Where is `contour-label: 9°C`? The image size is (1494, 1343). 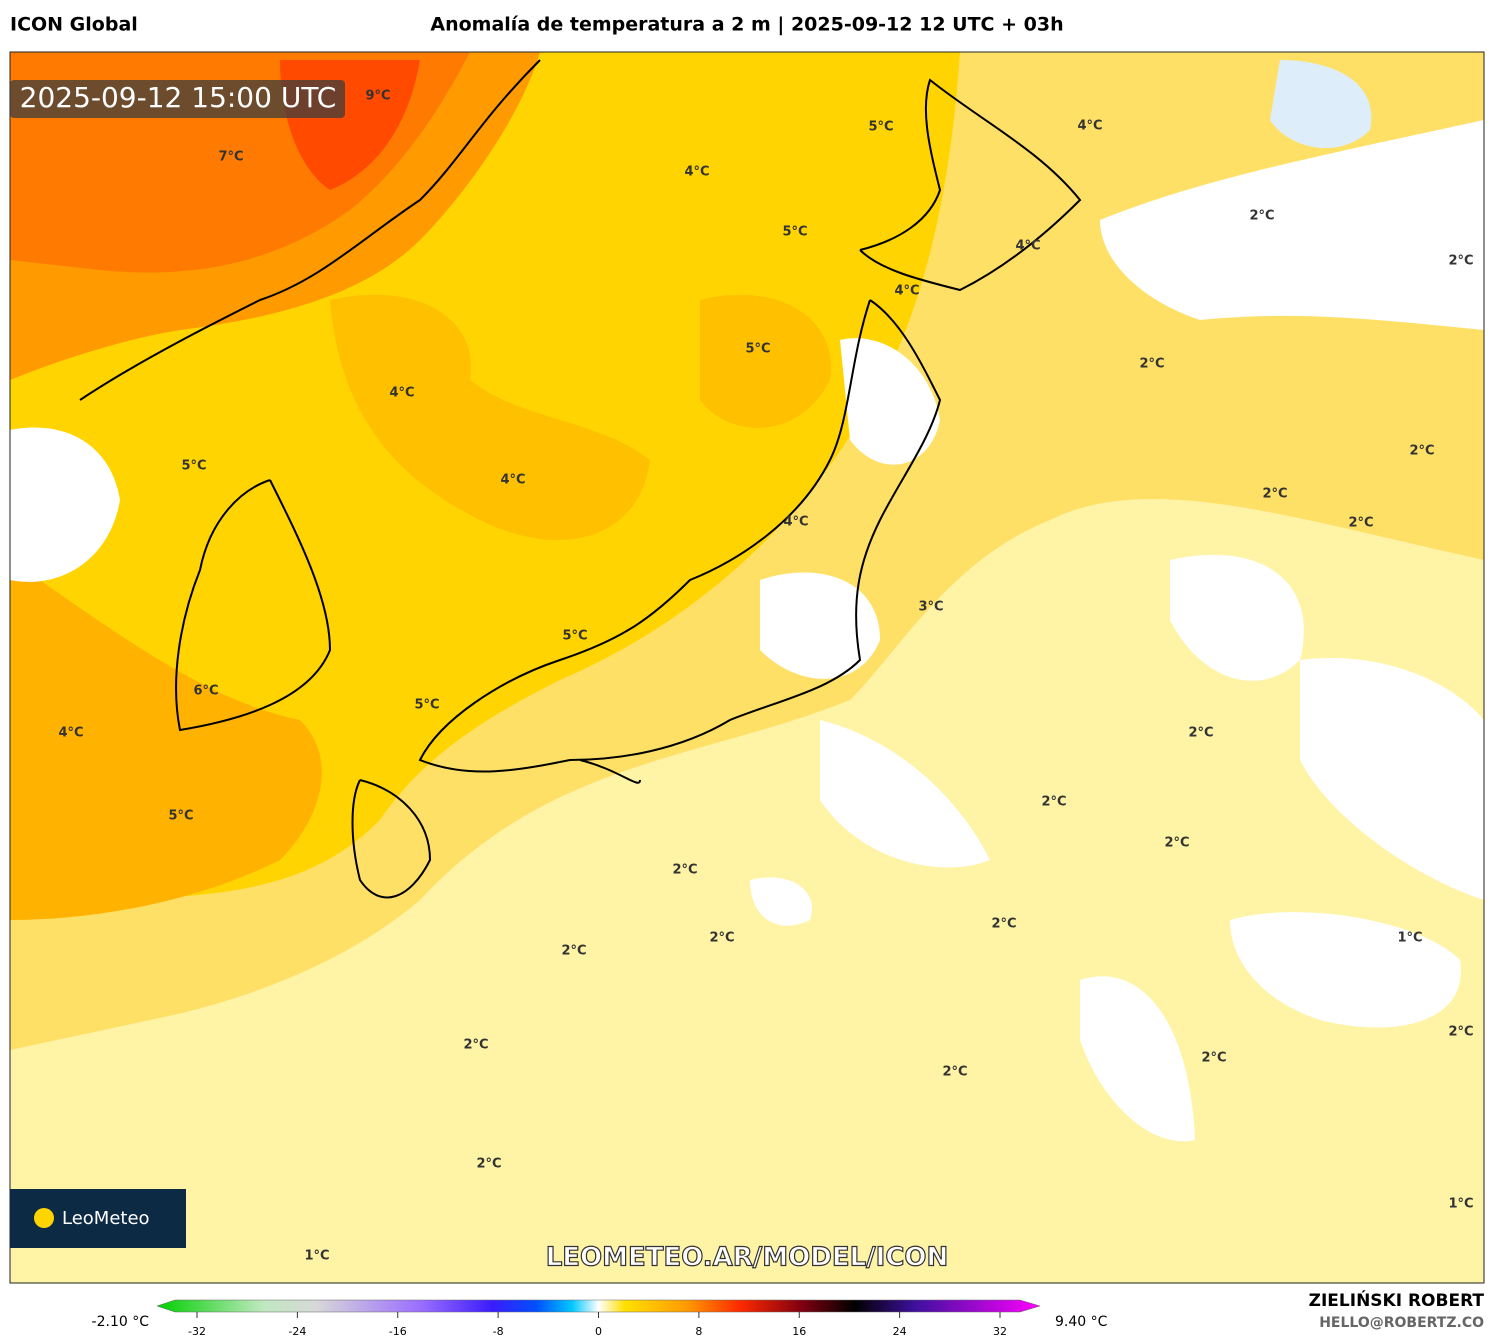 contour-label: 9°C is located at coordinates (377, 96).